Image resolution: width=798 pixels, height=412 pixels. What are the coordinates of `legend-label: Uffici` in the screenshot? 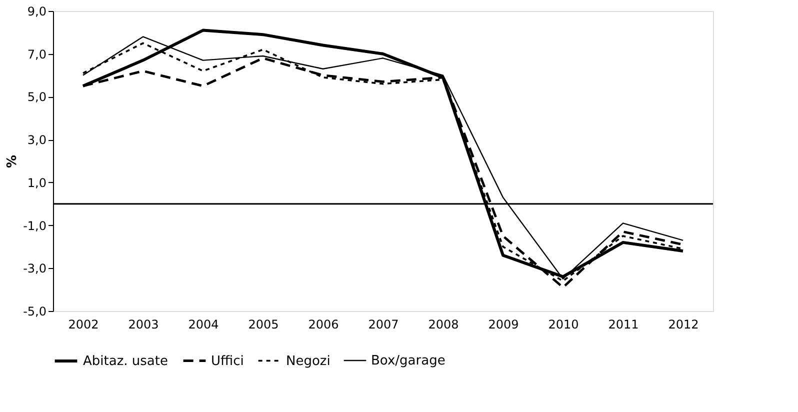 It's located at (227, 361).